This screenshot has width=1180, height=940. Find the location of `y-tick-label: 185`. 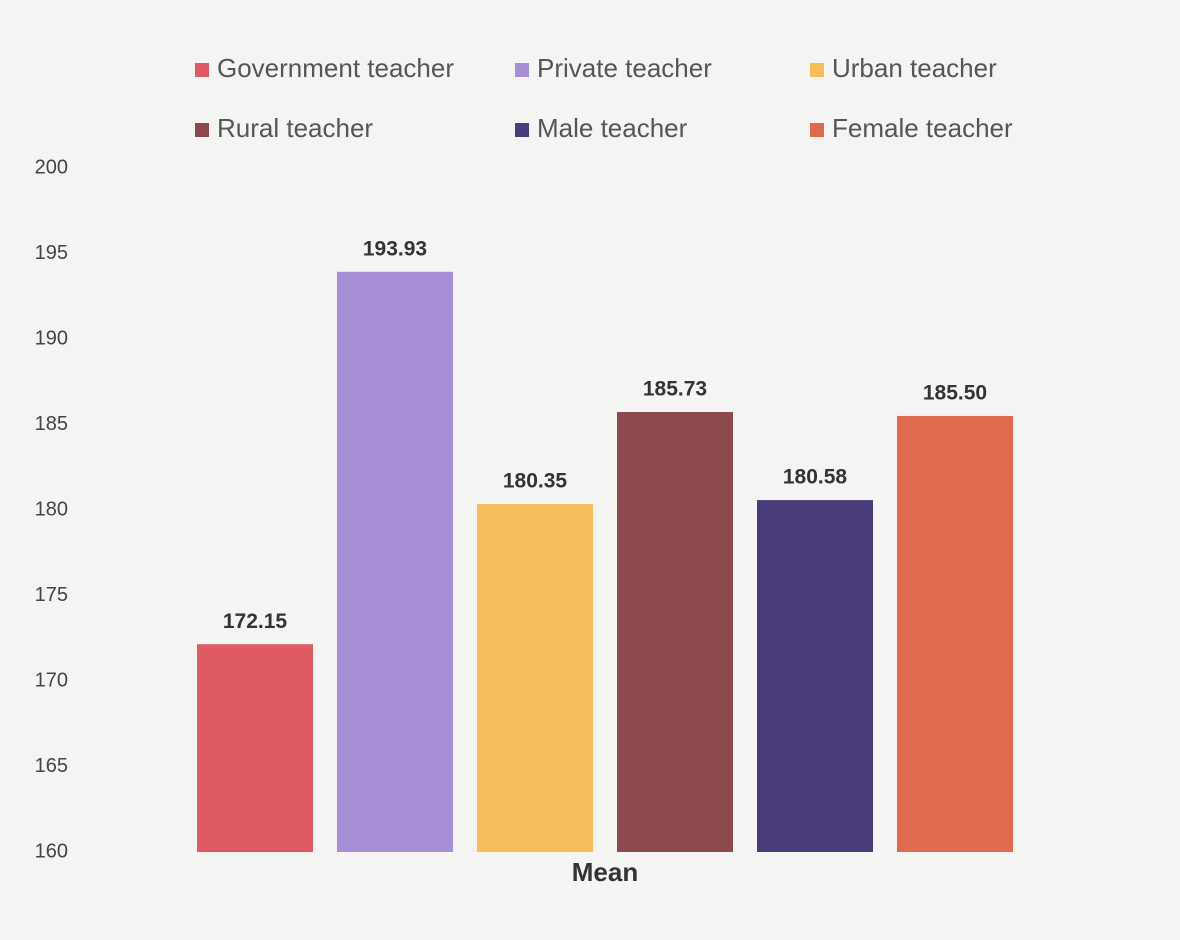

y-tick-label: 185 is located at coordinates (51, 424).